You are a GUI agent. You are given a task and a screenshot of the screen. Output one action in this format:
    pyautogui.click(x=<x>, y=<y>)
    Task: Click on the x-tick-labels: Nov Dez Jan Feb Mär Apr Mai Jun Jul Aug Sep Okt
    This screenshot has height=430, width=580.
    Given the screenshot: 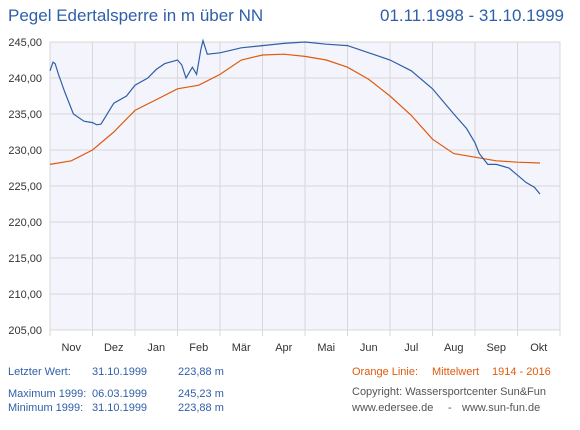 What is the action you would take?
    pyautogui.click(x=304, y=348)
    